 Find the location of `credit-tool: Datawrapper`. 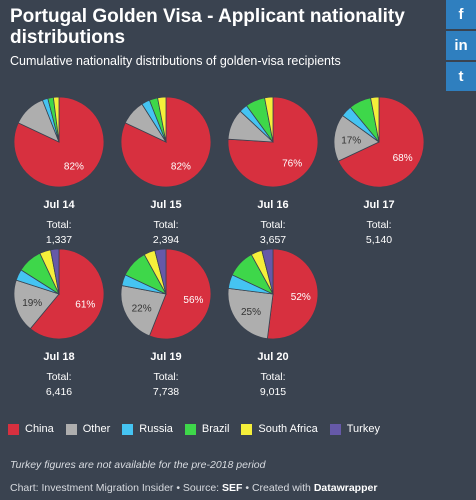

credit-tool: Datawrapper is located at coordinates (345, 488).